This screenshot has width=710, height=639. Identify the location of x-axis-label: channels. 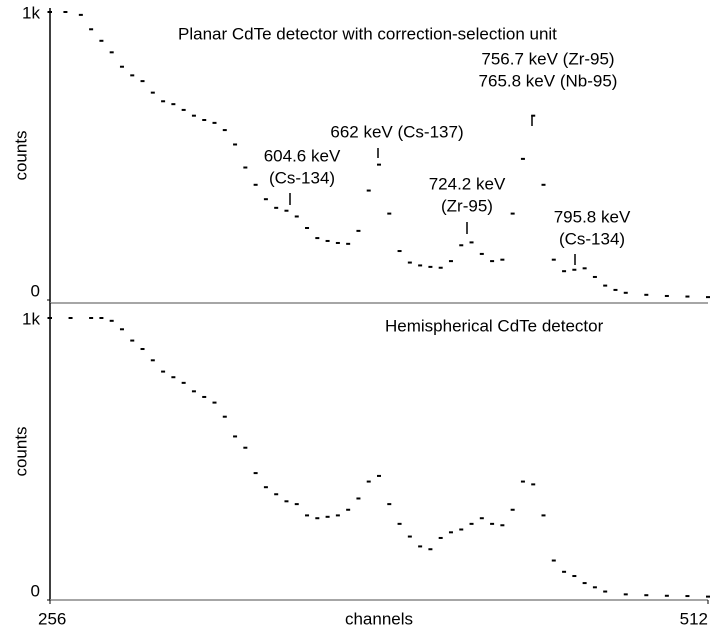
(379, 618).